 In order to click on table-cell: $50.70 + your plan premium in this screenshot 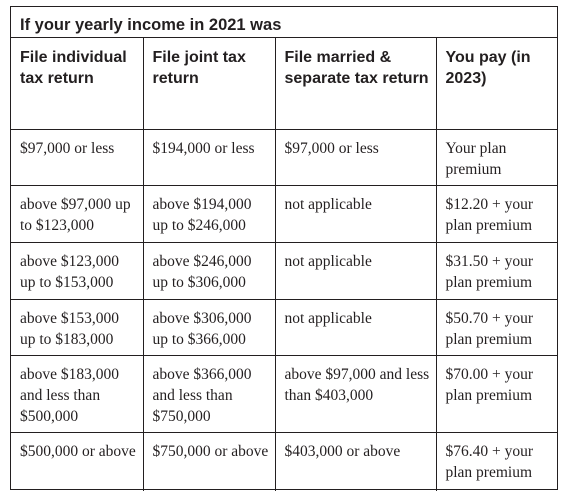, I will do `click(496, 327)`.